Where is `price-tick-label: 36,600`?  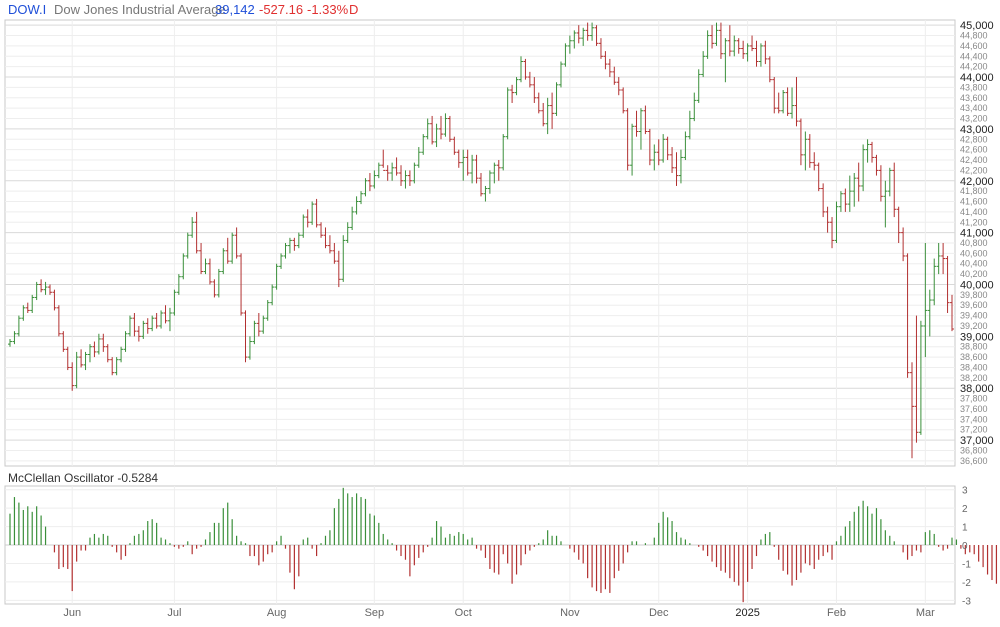 price-tick-label: 36,600 is located at coordinates (974, 461).